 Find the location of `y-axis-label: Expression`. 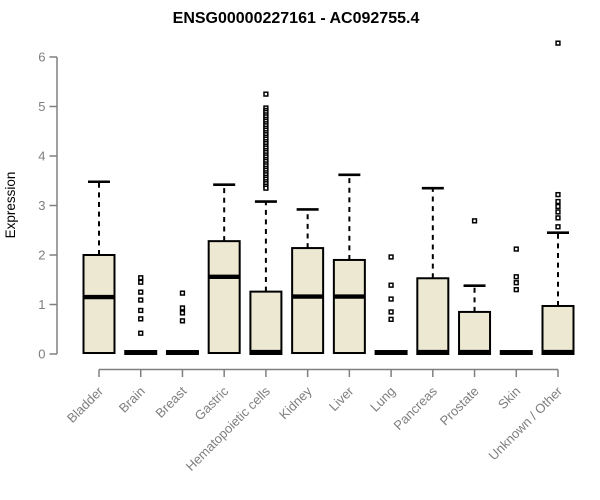

y-axis-label: Expression is located at coordinates (10, 205).